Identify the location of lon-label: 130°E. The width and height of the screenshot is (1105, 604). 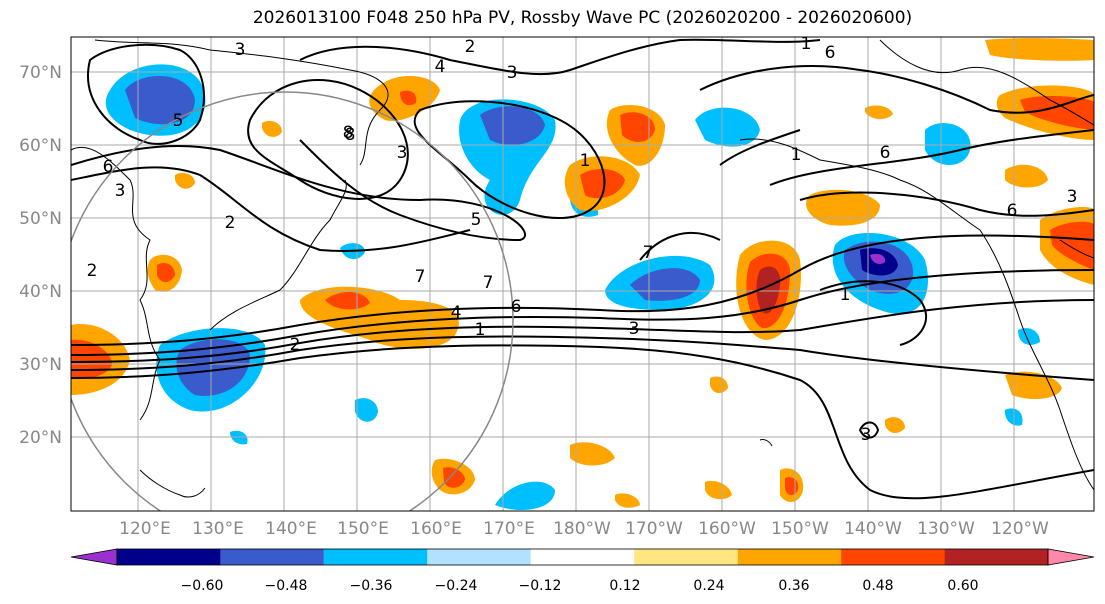
(218, 529).